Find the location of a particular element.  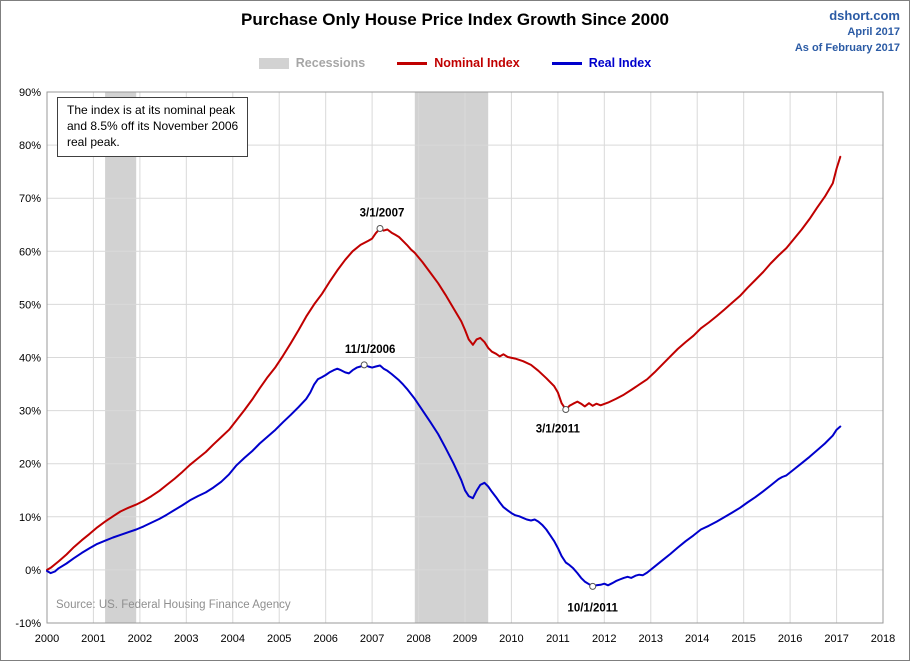

svg-text: 40% is located at coordinates (30, 359).